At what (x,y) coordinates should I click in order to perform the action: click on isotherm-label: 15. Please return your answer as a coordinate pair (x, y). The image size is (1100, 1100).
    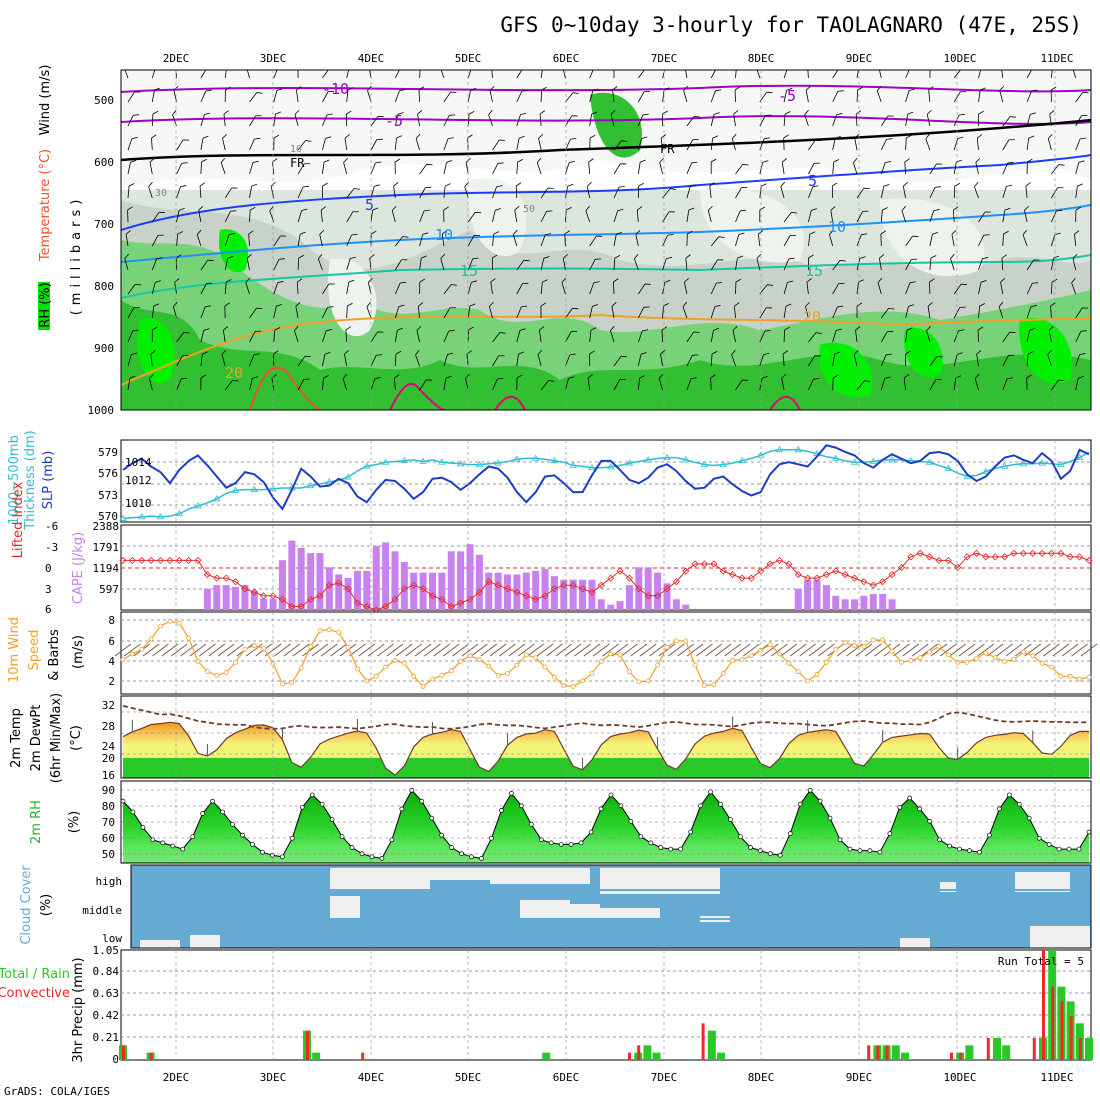
    Looking at the image, I should click on (469, 271).